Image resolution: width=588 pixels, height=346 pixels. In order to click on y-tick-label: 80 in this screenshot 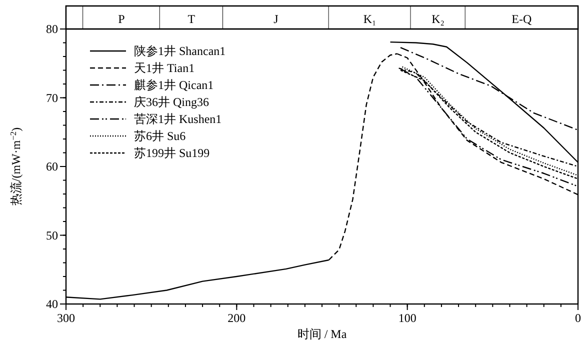, I will do `click(52, 29)`.